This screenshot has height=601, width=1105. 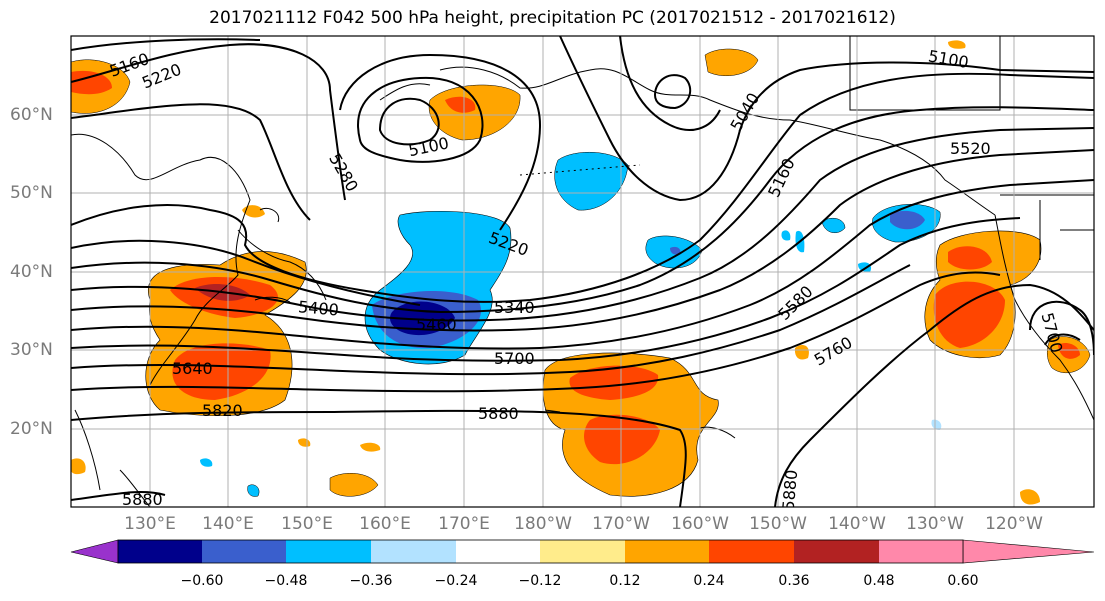 What do you see at coordinates (970, 148) in the screenshot?
I see `contour-label: 5520` at bounding box center [970, 148].